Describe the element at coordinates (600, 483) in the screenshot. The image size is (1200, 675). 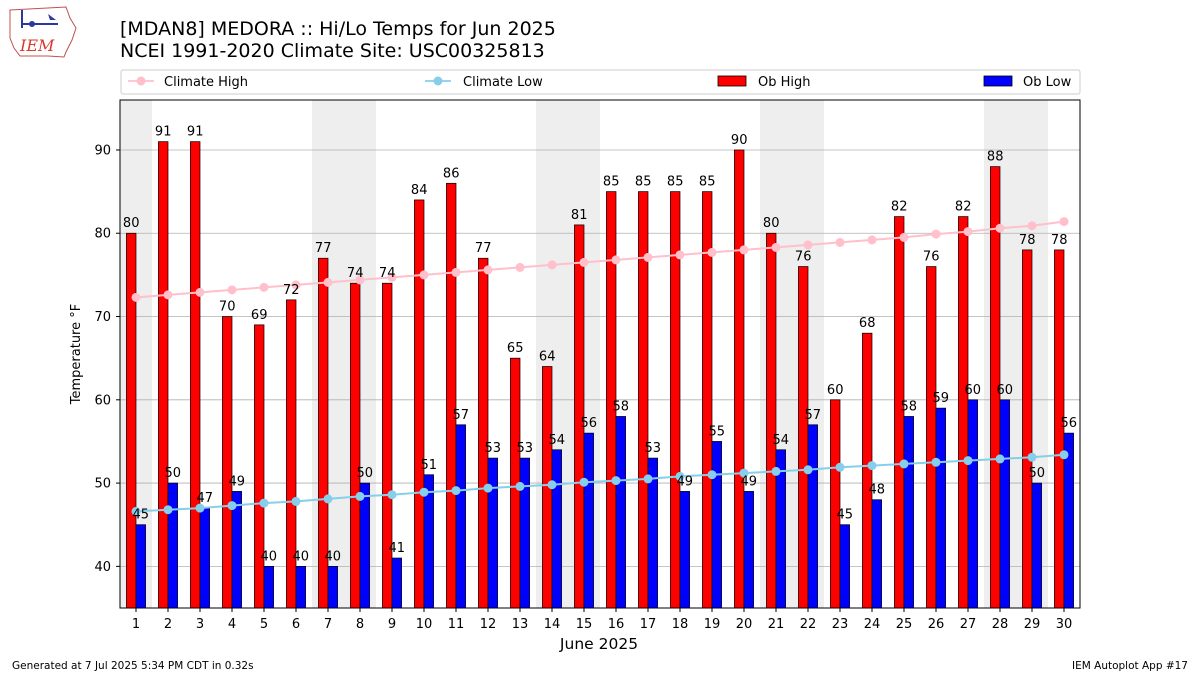
I see `climate-low-line` at that location.